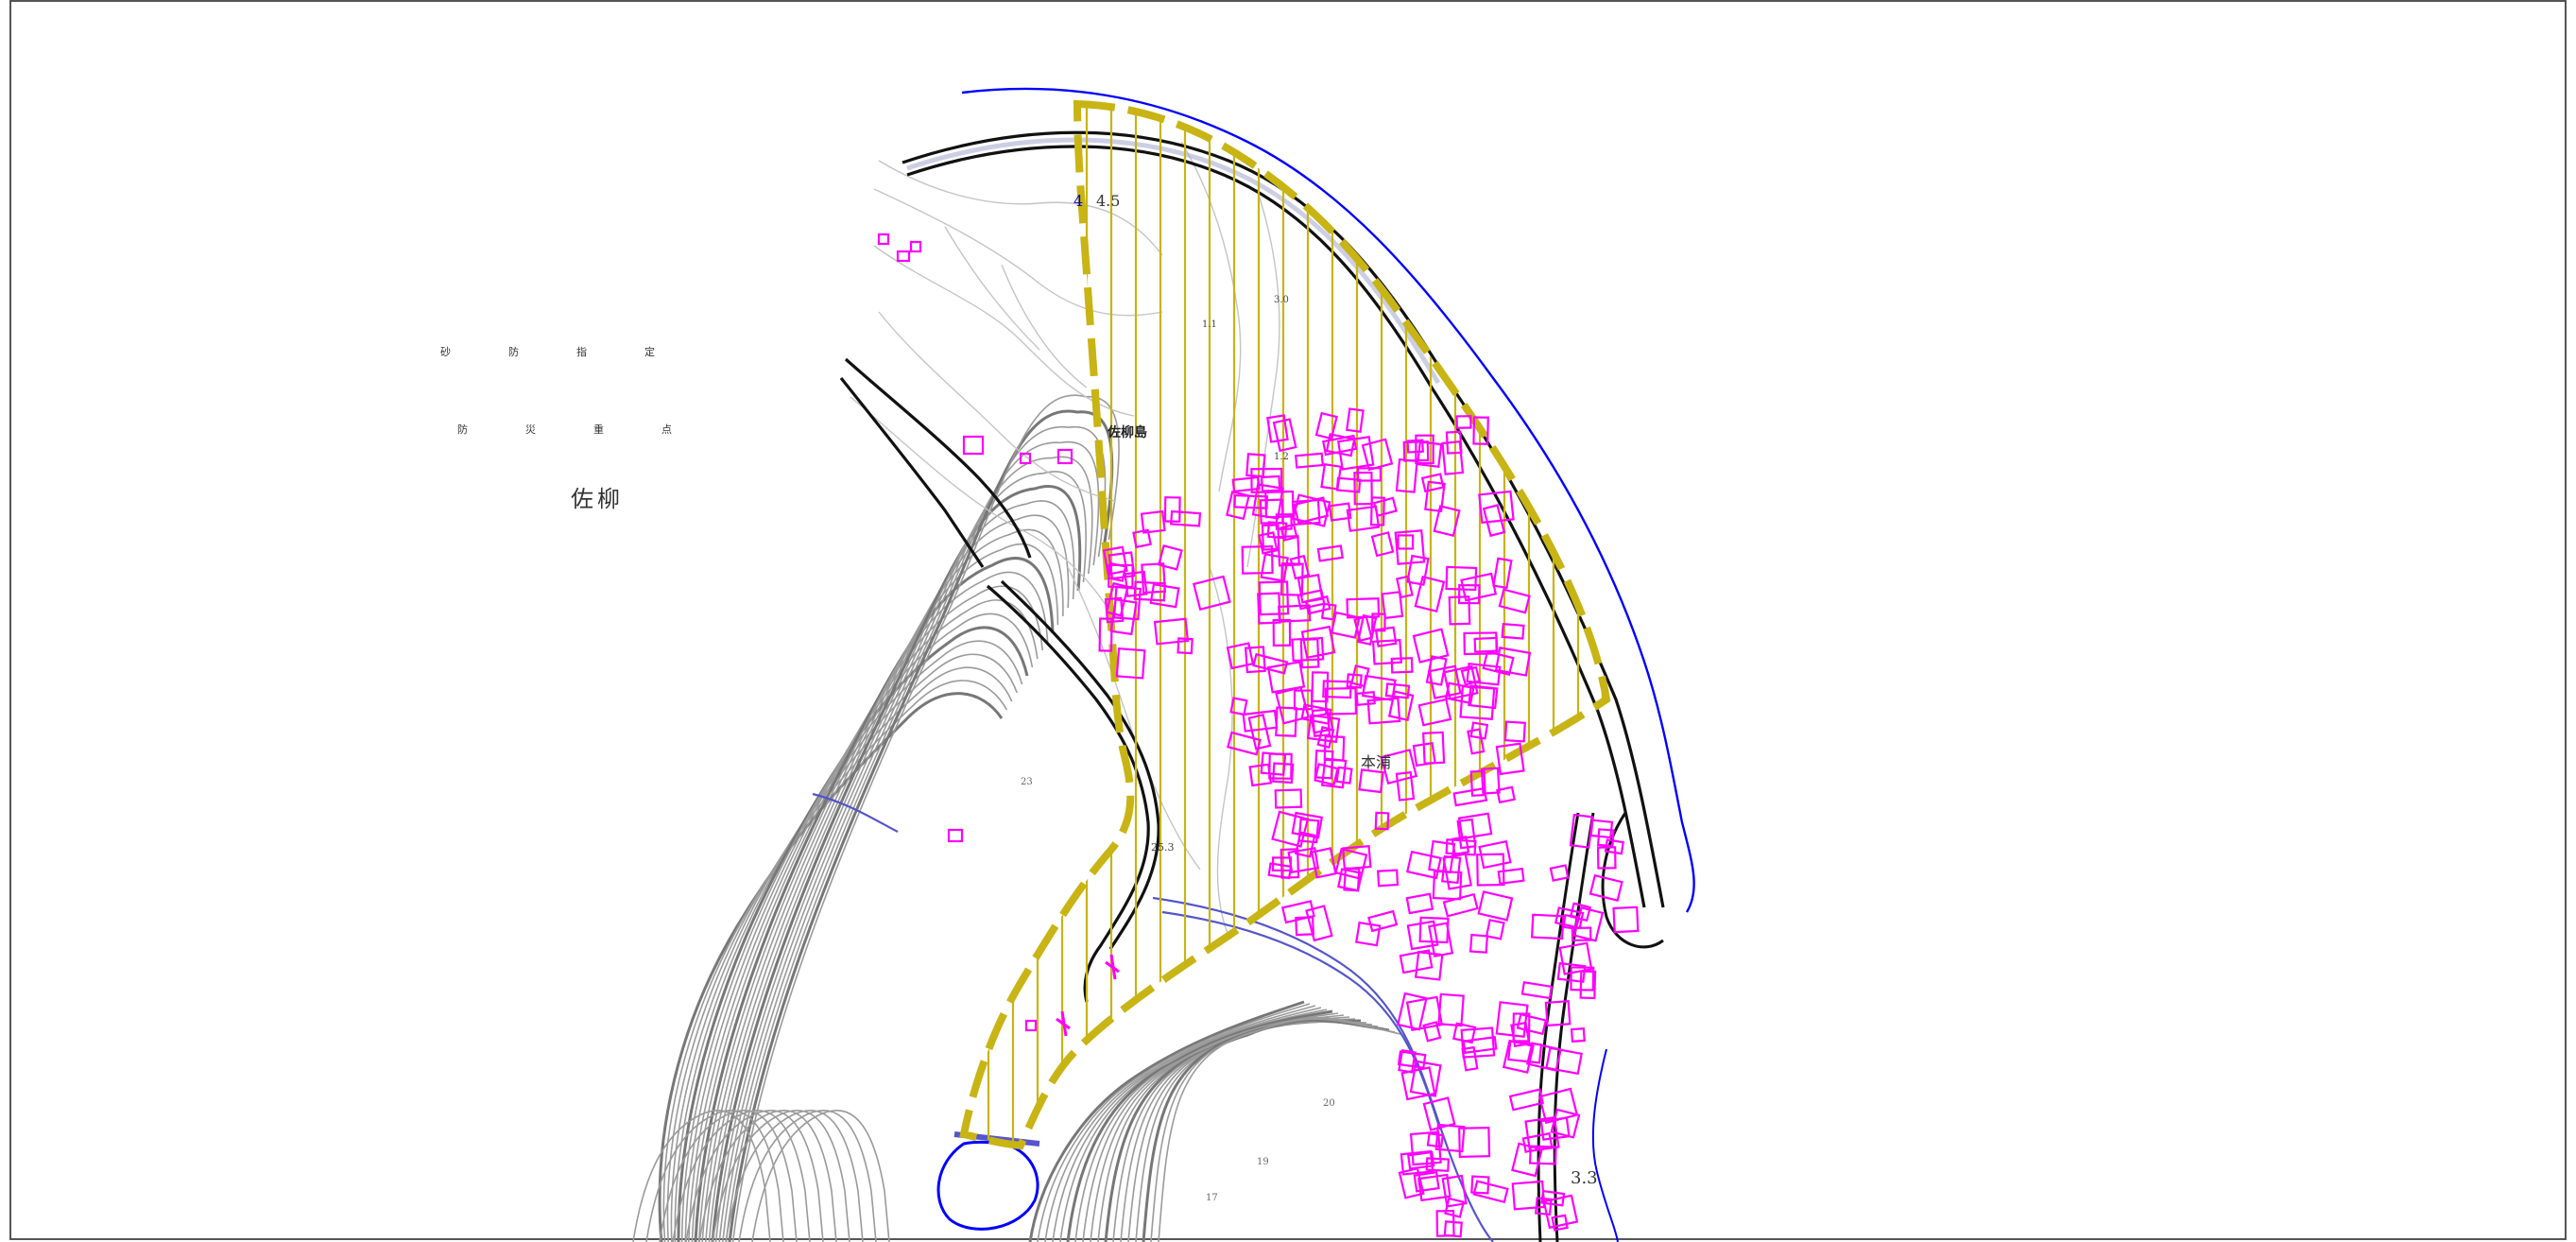  I want to click on contour-label: 20, so click(1329, 1103).